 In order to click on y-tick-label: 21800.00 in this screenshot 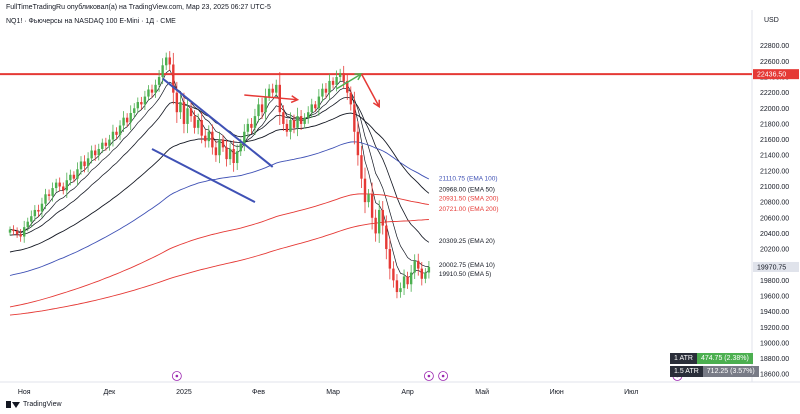, I will do `click(774, 124)`.